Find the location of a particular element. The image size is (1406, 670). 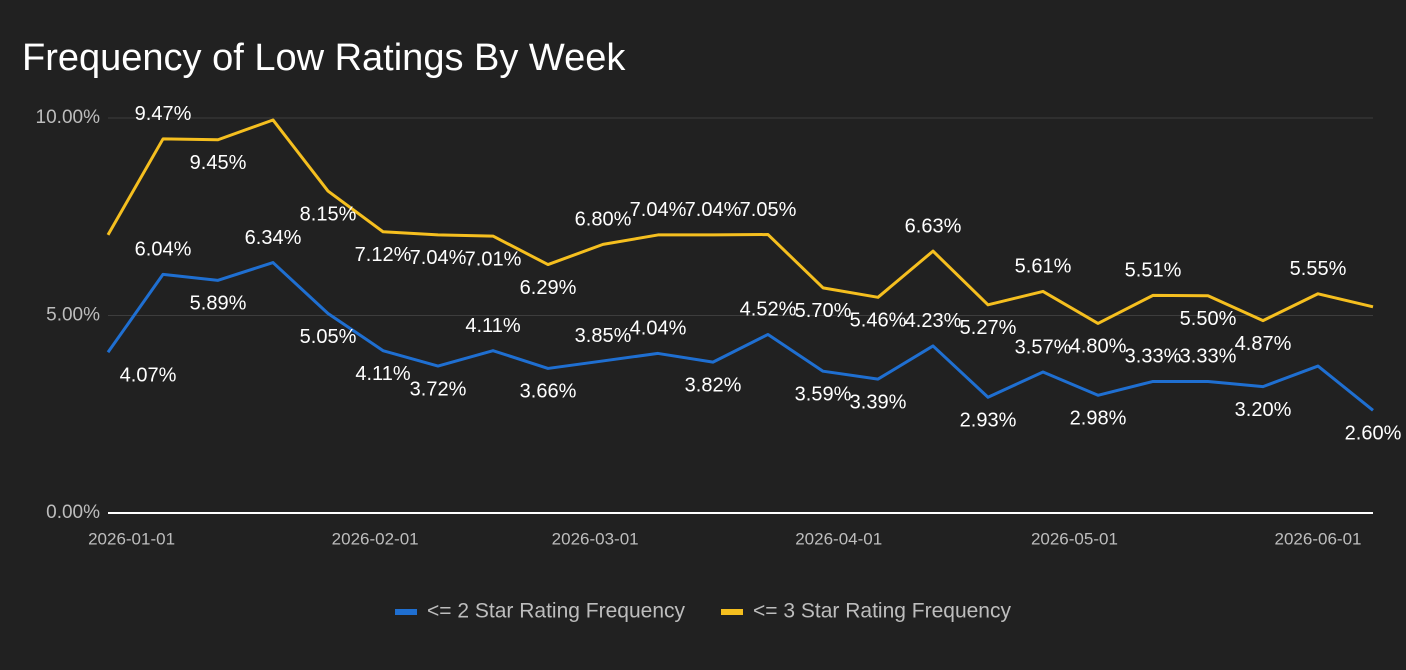

data-label: 5.46% is located at coordinates (878, 321).